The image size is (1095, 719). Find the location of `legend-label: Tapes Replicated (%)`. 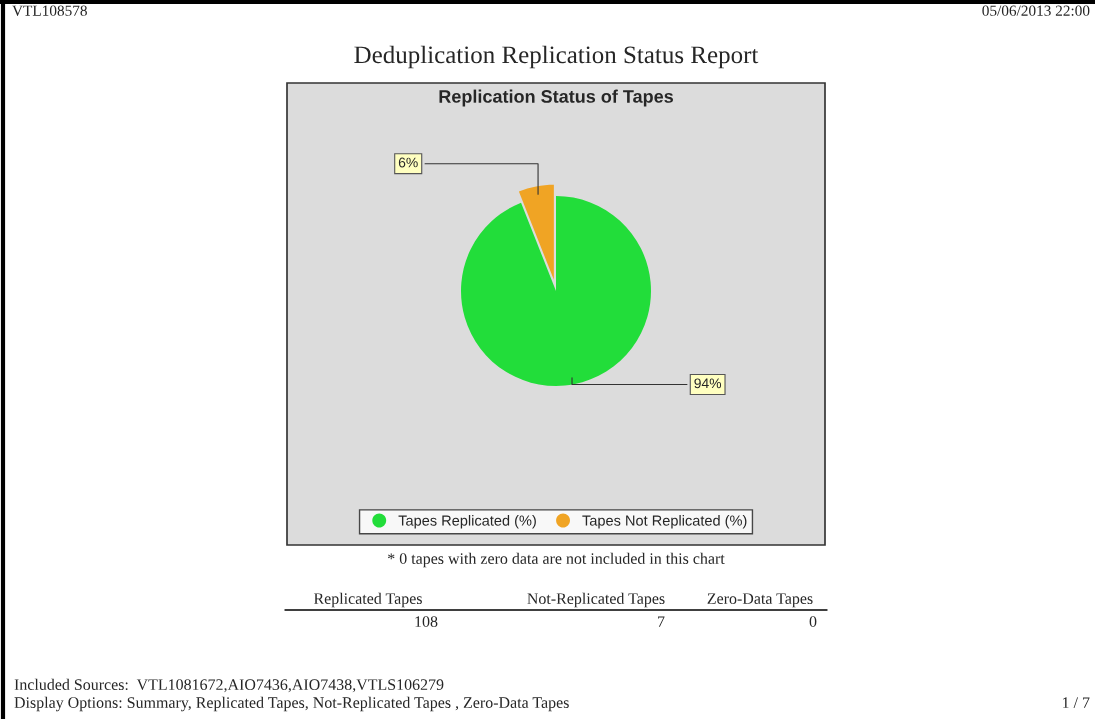

legend-label: Tapes Replicated (%) is located at coordinates (467, 522).